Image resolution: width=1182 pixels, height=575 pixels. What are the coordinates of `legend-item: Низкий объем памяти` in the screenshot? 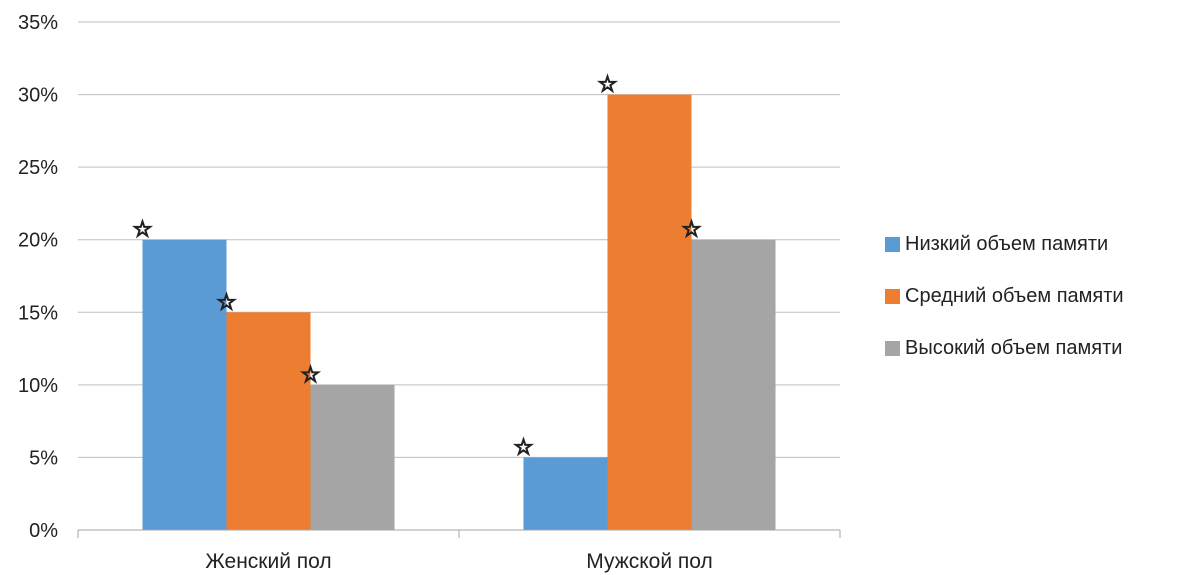 It's located at (1004, 244).